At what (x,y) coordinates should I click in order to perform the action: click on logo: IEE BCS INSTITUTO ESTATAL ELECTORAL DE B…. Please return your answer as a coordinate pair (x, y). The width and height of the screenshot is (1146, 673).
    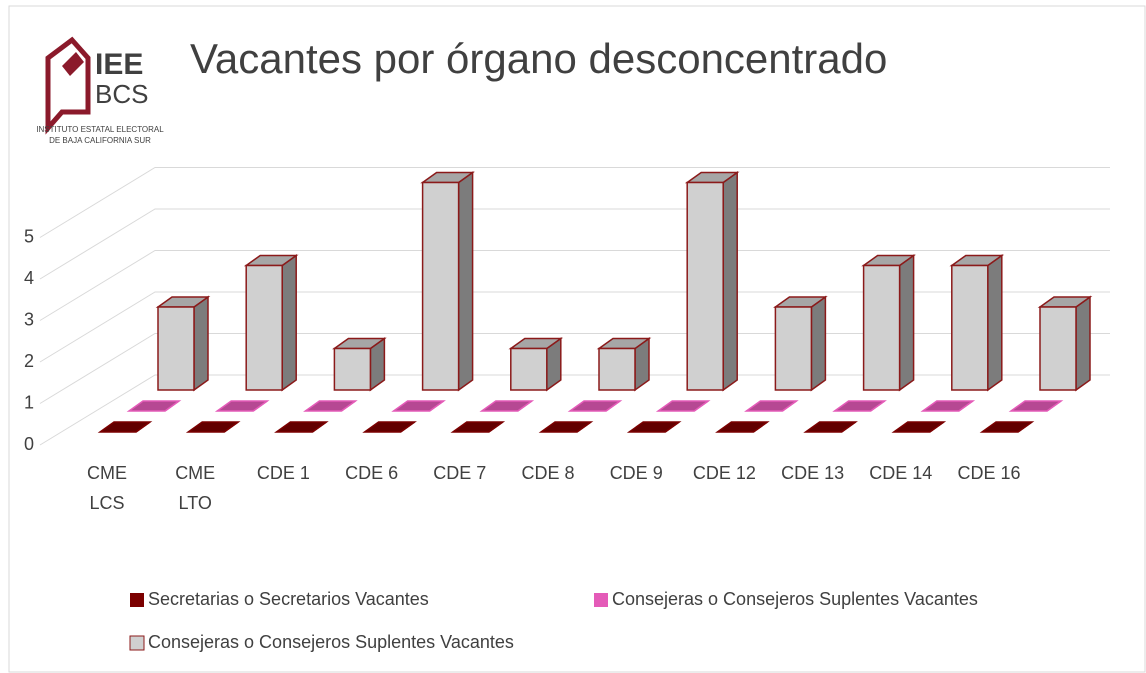
    Looking at the image, I should click on (100, 90).